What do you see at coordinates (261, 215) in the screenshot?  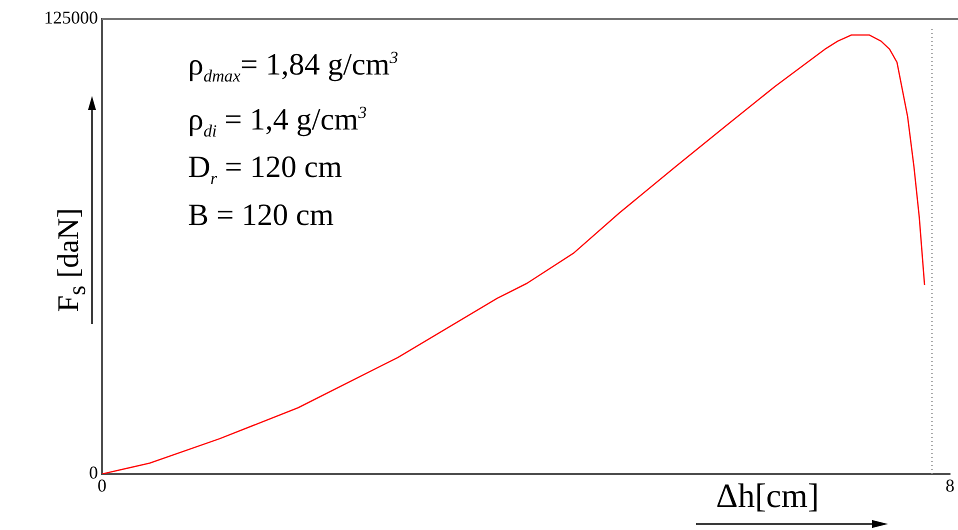 I see `annotation: B = 120 cm` at bounding box center [261, 215].